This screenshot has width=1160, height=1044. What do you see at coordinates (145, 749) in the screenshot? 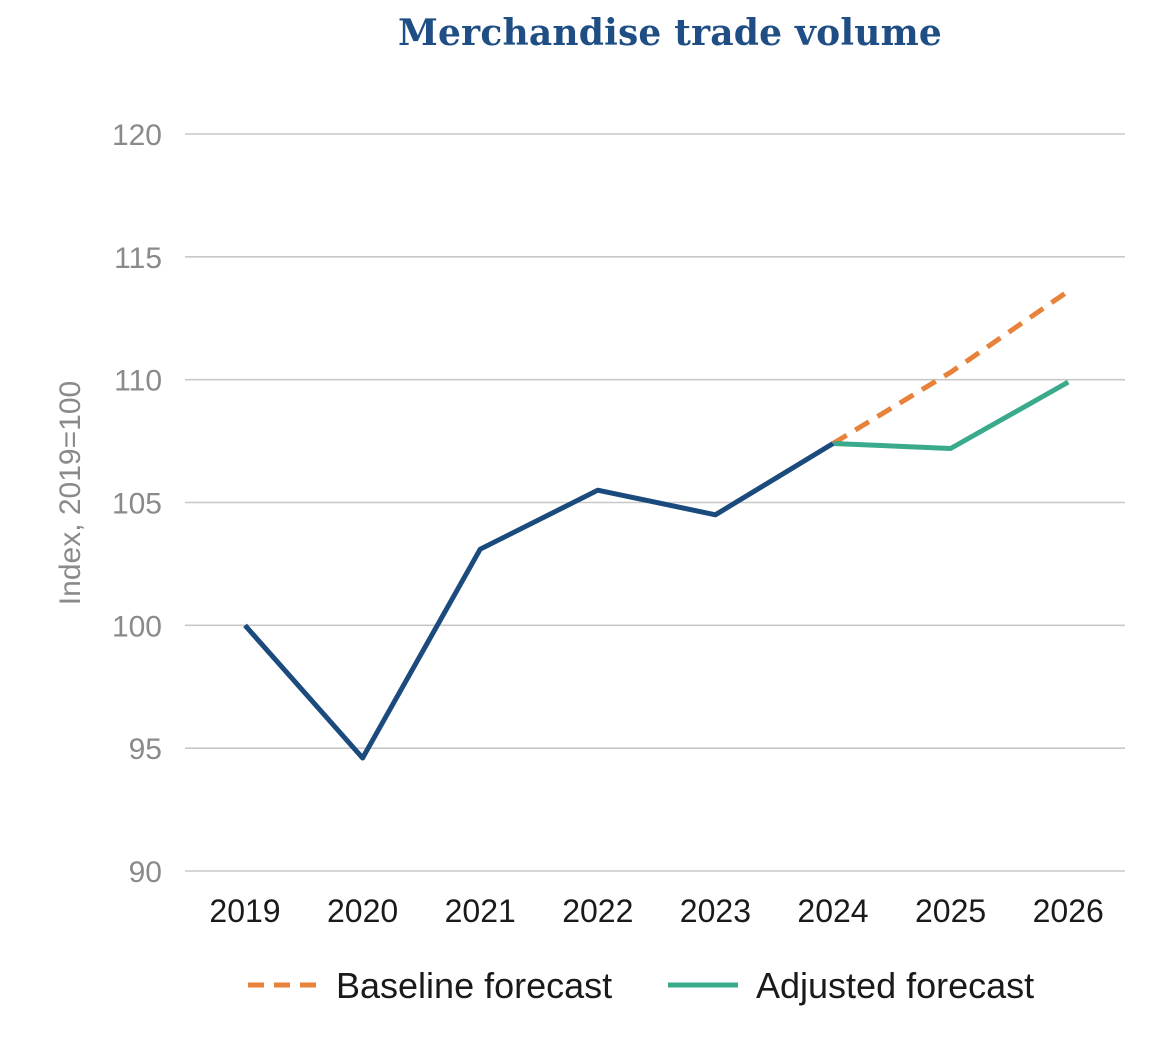
I see `y-tick-label: 95` at bounding box center [145, 749].